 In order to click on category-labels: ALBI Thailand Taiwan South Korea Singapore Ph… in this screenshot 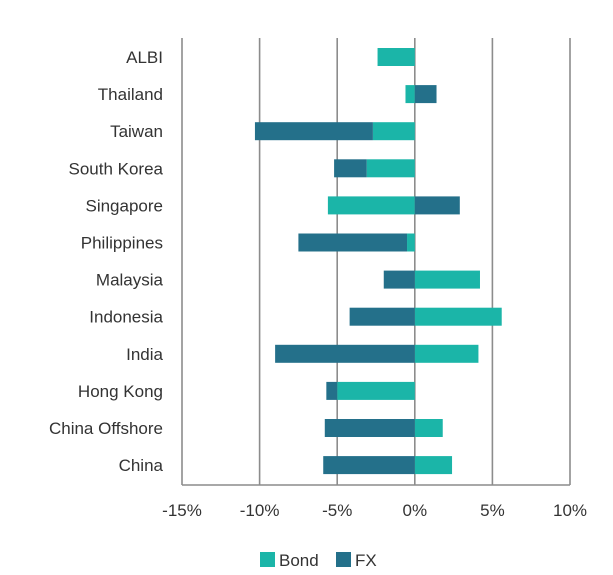, I will do `click(106, 261)`.